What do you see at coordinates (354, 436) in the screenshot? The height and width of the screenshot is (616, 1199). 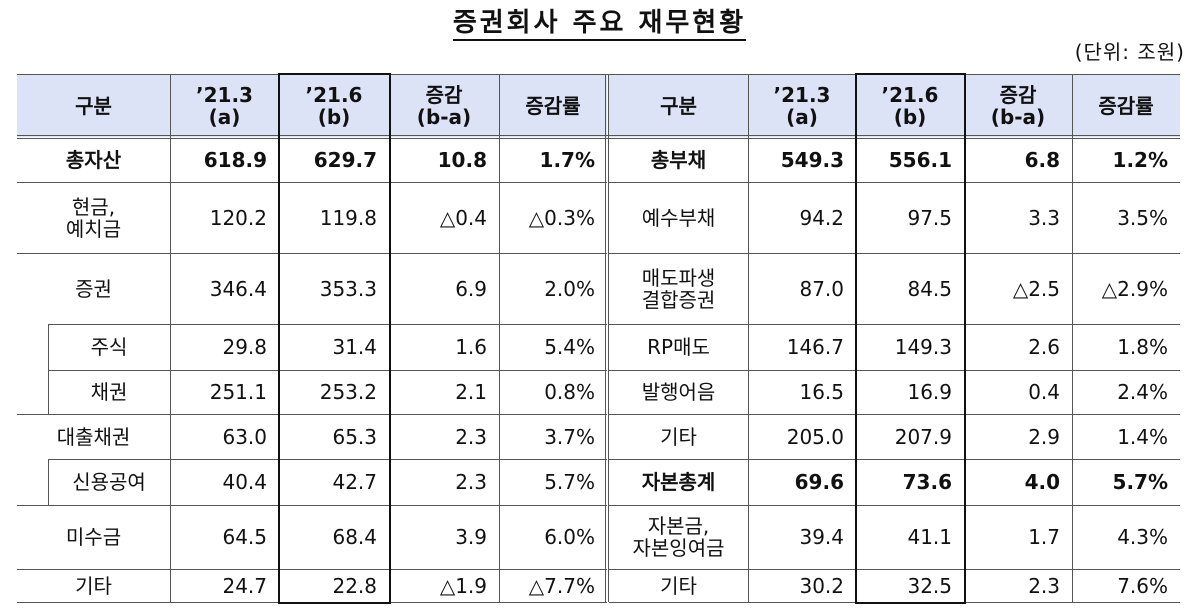 I see `assets-cell-b: 65.3` at bounding box center [354, 436].